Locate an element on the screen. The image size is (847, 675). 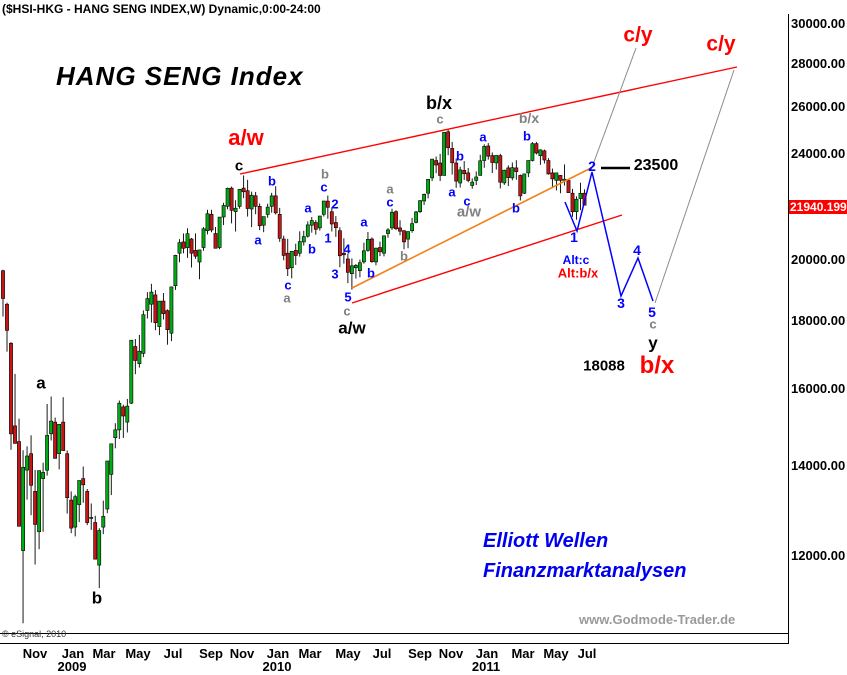
copyright-esignal: © eSignal, 2010 is located at coordinates (34, 634).